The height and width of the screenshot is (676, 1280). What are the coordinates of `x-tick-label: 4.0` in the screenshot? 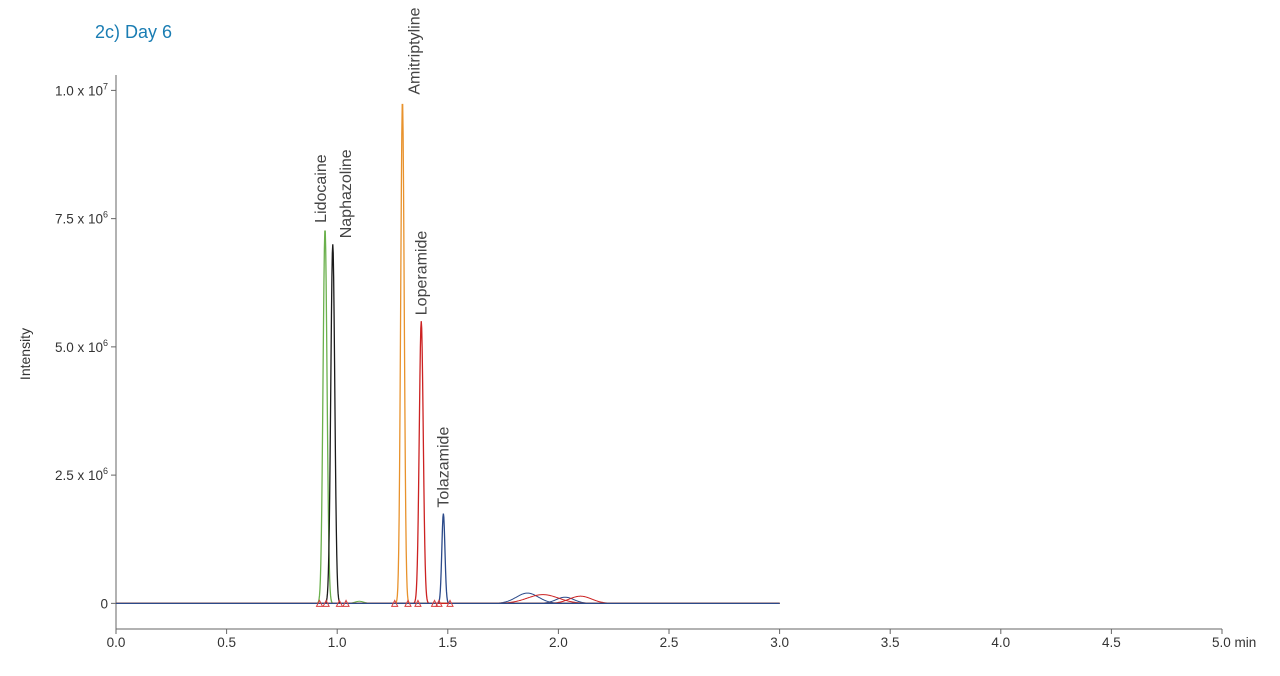 It's located at (1000, 642).